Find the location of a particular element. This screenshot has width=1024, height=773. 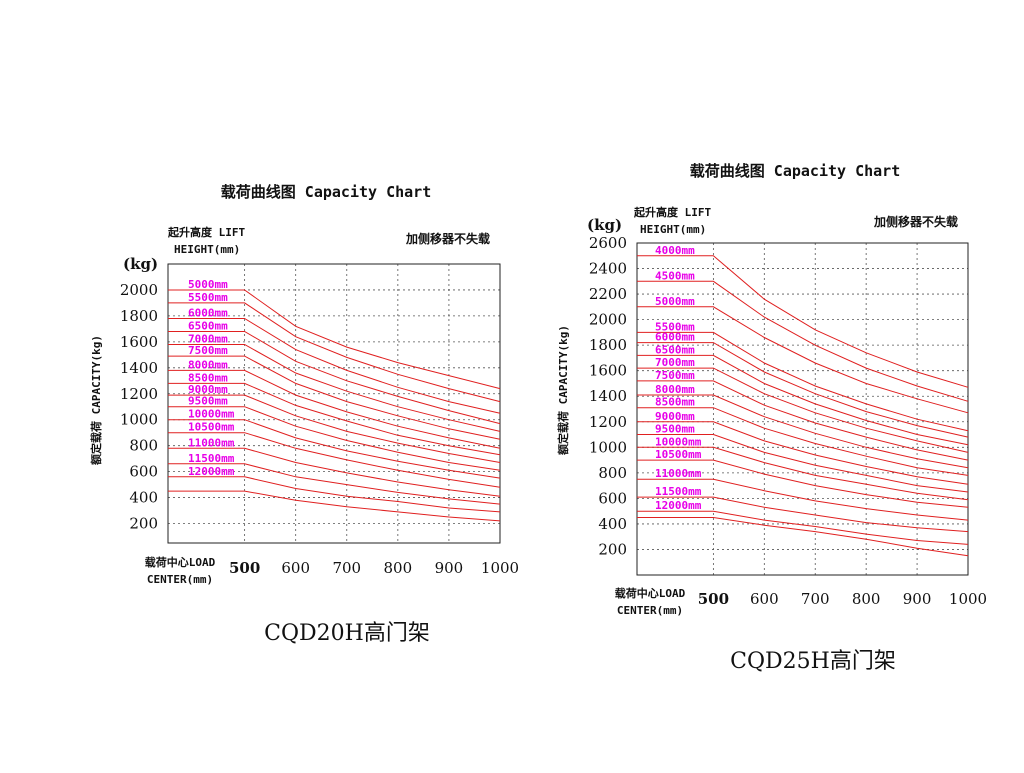

y-tick-label: 600 is located at coordinates (612, 498).